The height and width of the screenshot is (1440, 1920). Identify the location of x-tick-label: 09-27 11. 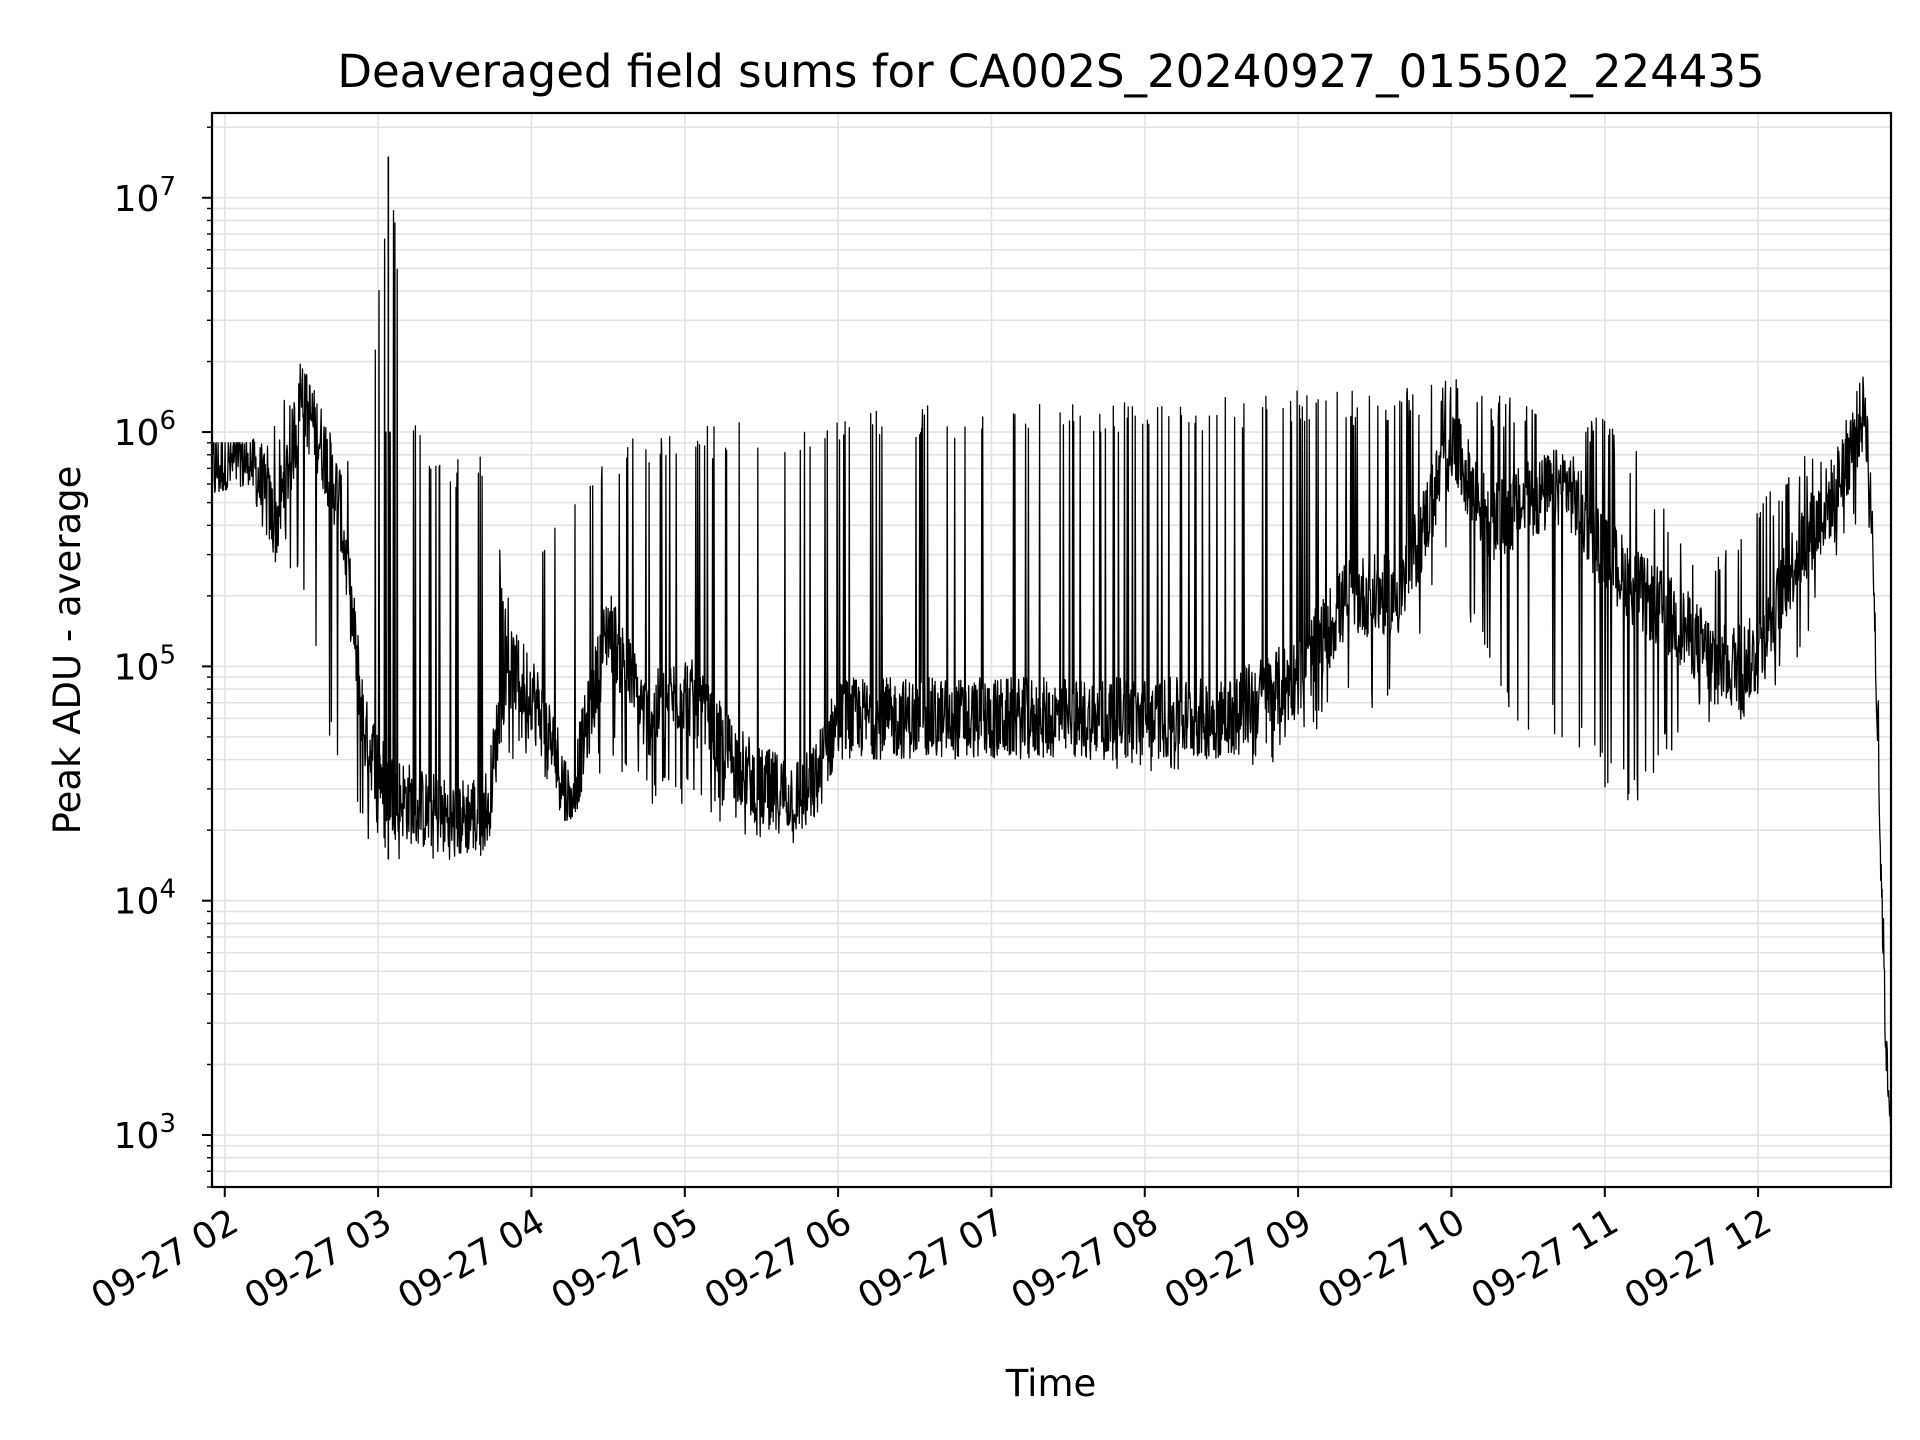
(1545, 1259).